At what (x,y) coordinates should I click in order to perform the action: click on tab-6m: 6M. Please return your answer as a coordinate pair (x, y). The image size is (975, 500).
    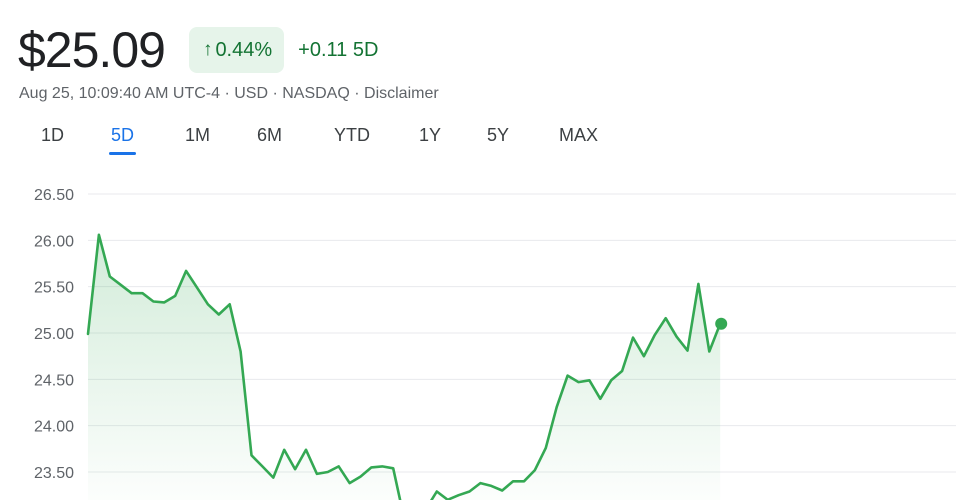
    Looking at the image, I should click on (270, 135).